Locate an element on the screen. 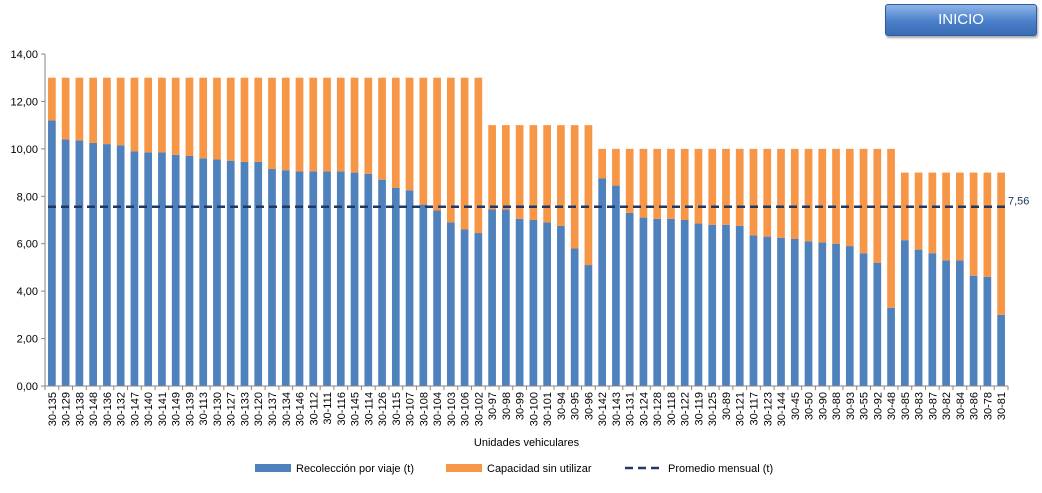  legend-swatch-capacidad is located at coordinates (464, 468).